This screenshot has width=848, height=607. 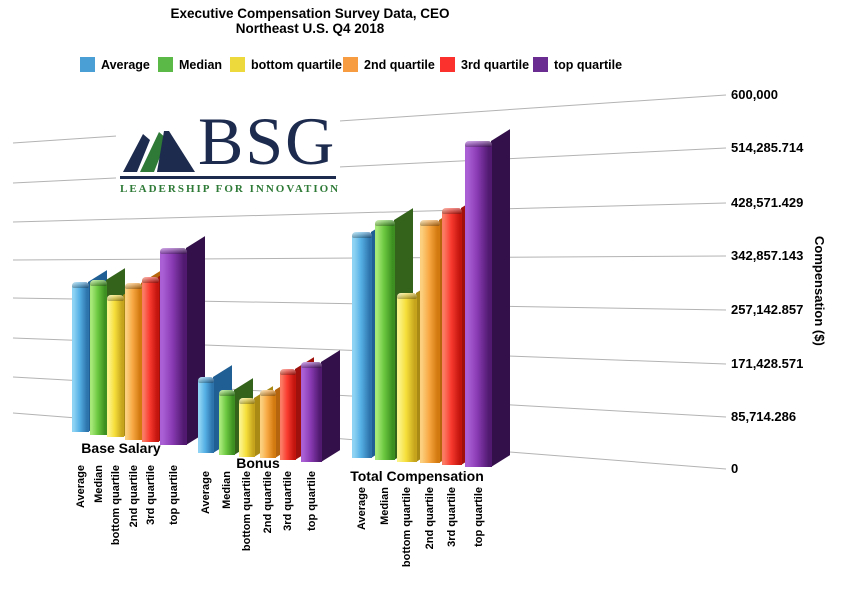 What do you see at coordinates (215, 409) in the screenshot?
I see `bar-bonus-average` at bounding box center [215, 409].